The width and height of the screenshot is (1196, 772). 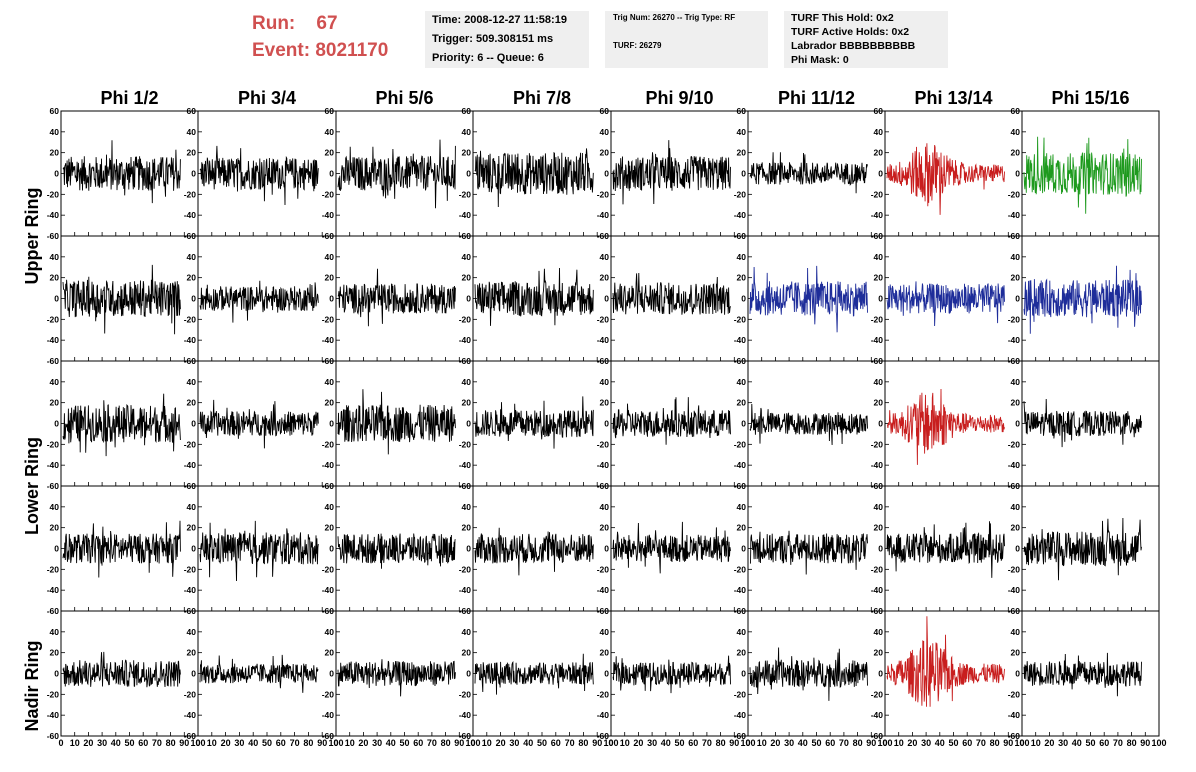 I want to click on column-header: Phi 15/16, so click(x=1090, y=98).